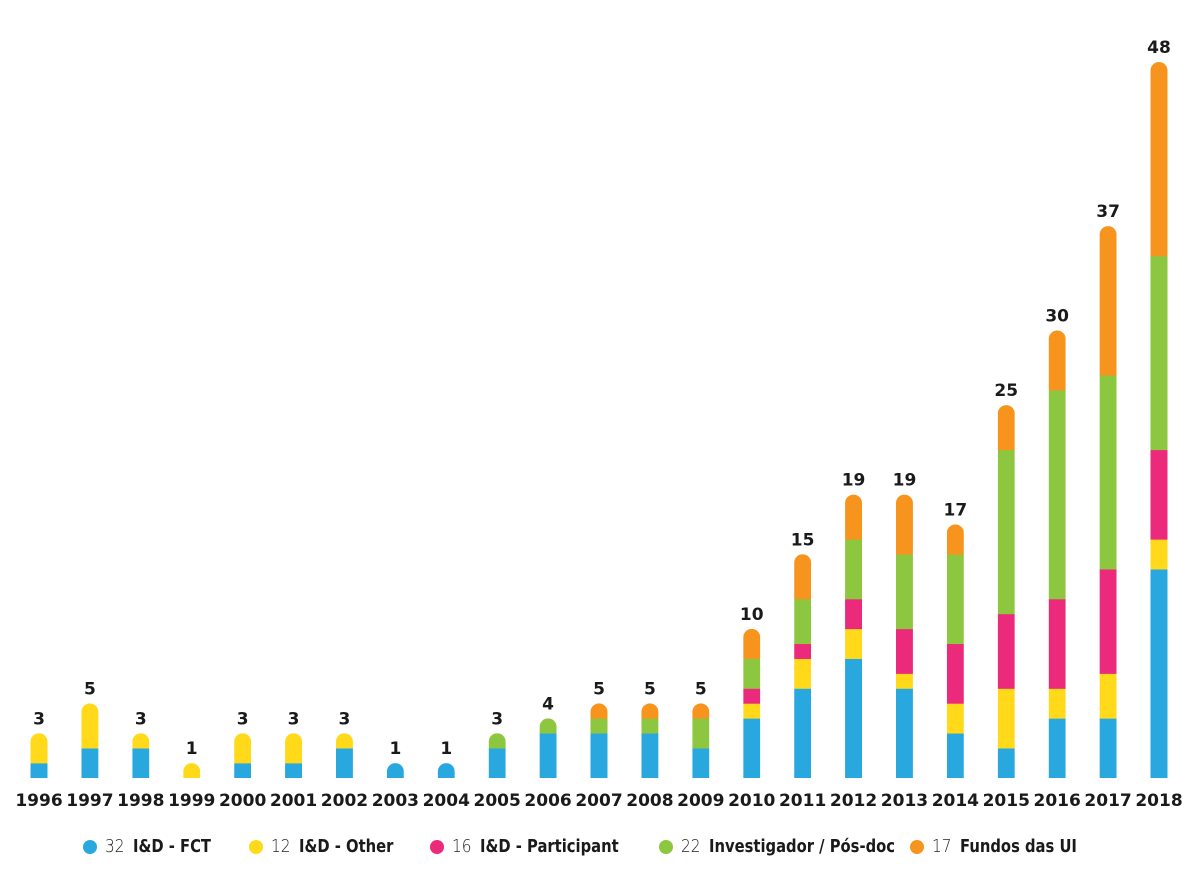 The image size is (1200, 881). What do you see at coordinates (39, 719) in the screenshot?
I see `total-label-1996: 3` at bounding box center [39, 719].